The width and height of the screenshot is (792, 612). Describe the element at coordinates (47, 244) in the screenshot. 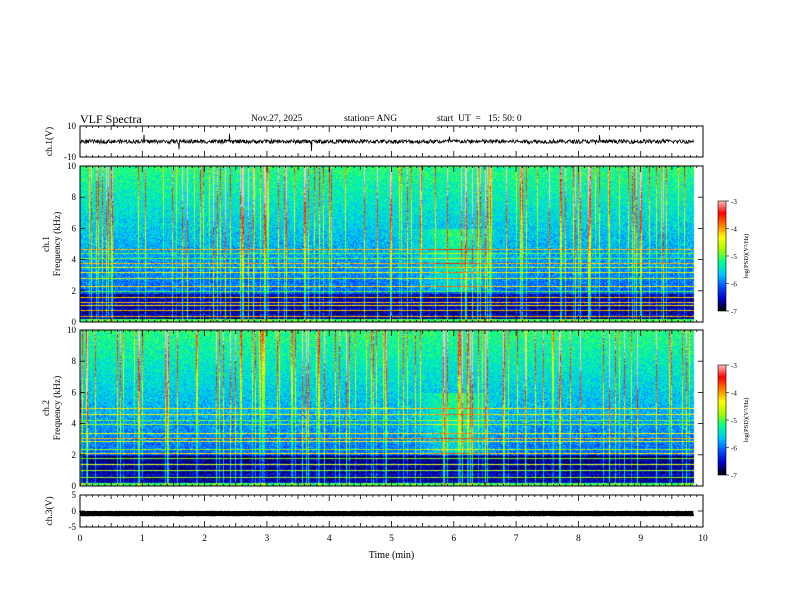

I see `ylabel-spectrogram-ch1-0: ch.1` at that location.